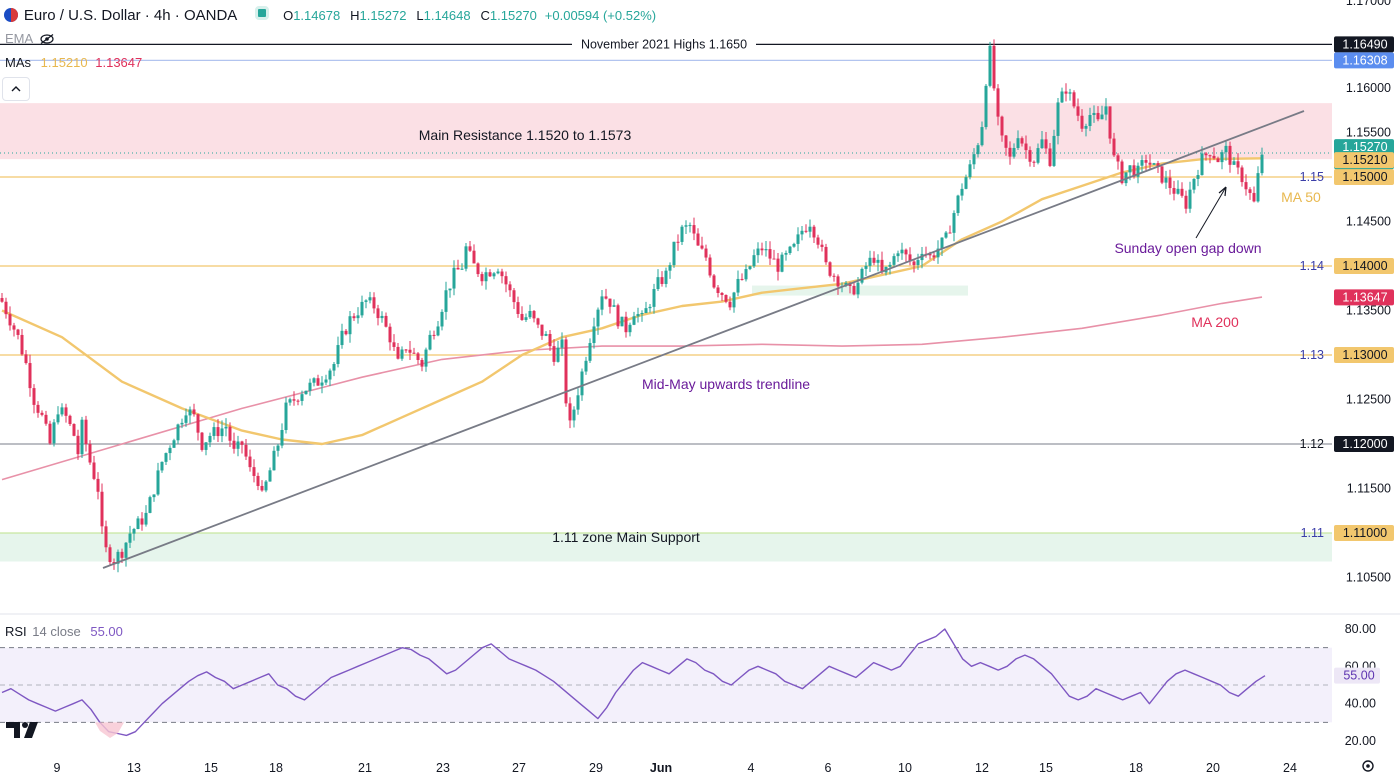  What do you see at coordinates (1136, 768) in the screenshot?
I see `time-tick-label: 18` at bounding box center [1136, 768].